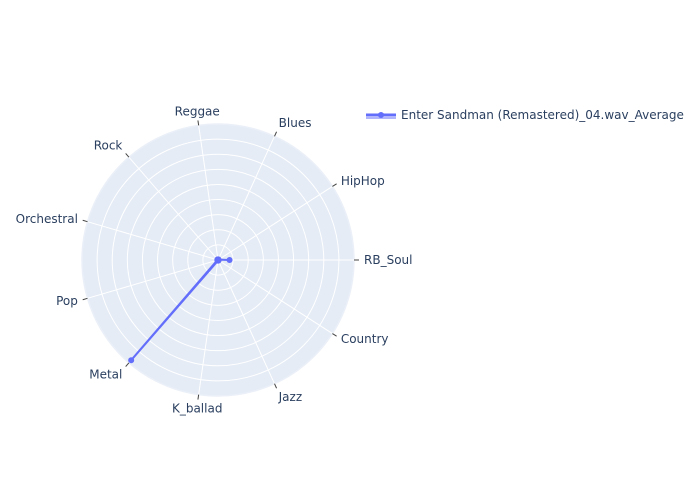 This screenshot has height=500, width=700. I want to click on legend-swatch-marker, so click(381, 115).